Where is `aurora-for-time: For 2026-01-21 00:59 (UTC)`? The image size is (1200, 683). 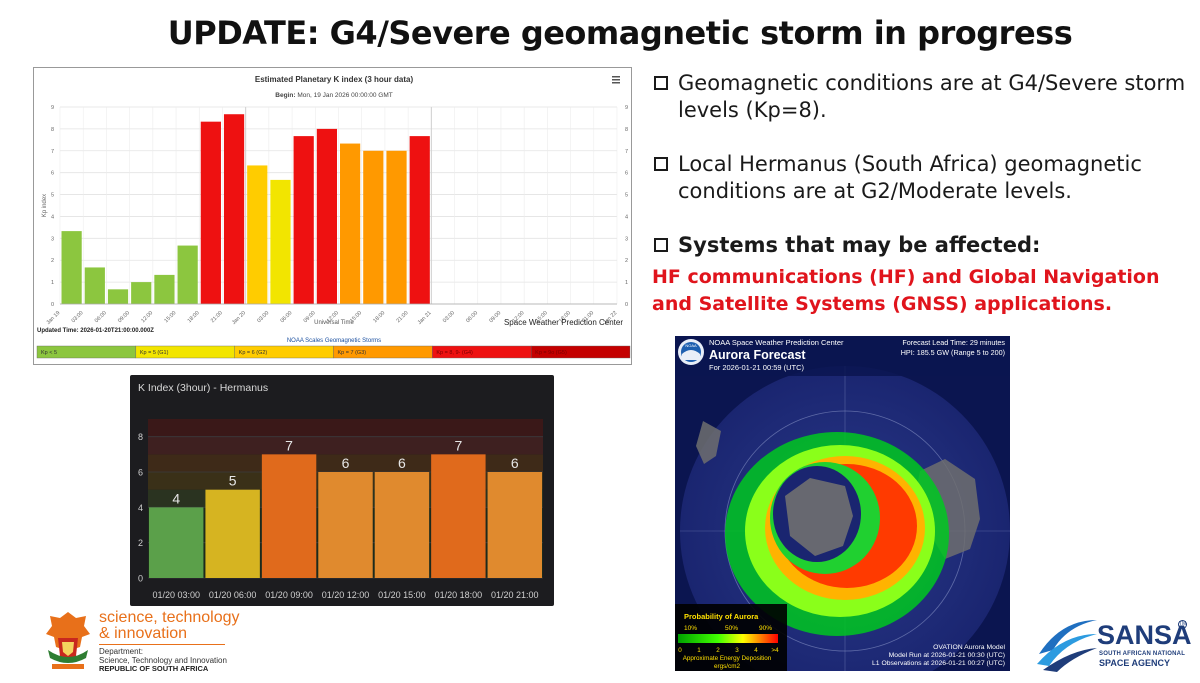
aurora-for-time: For 2026-01-21 00:59 (UTC) is located at coordinates (757, 367).